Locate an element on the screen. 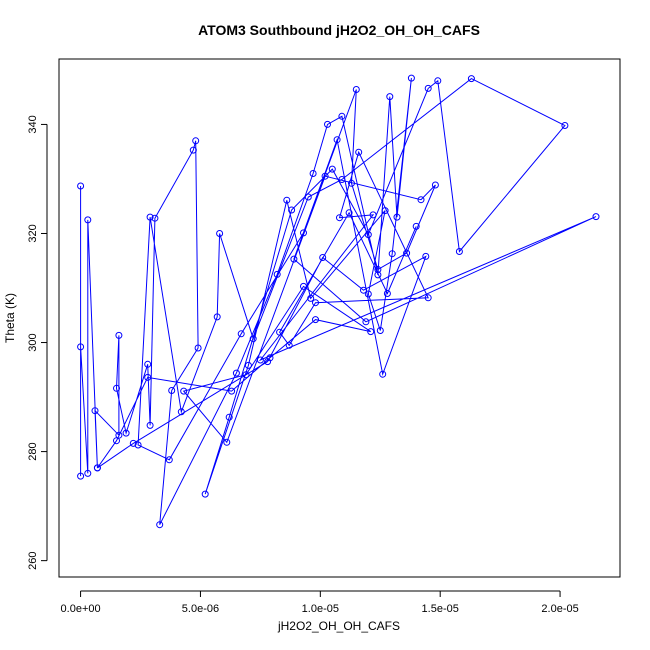 Image resolution: width=650 pixels, height=650 pixels. x-tick-label: 1.5e-05 is located at coordinates (440, 609).